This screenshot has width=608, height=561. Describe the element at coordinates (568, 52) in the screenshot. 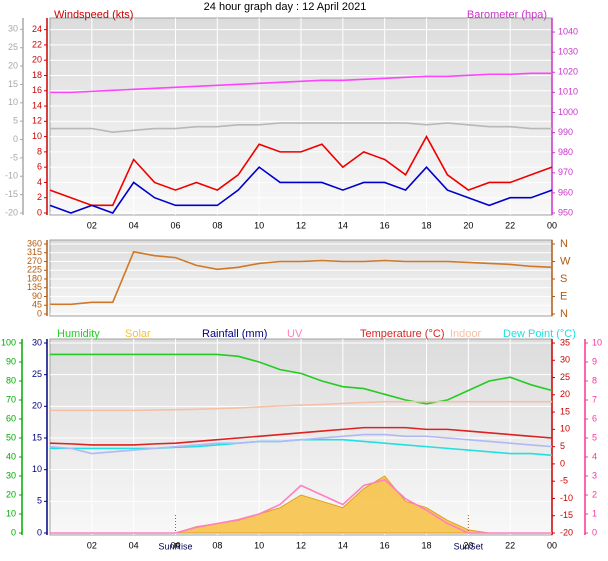

I see `y-tick-label: 1030` at that location.